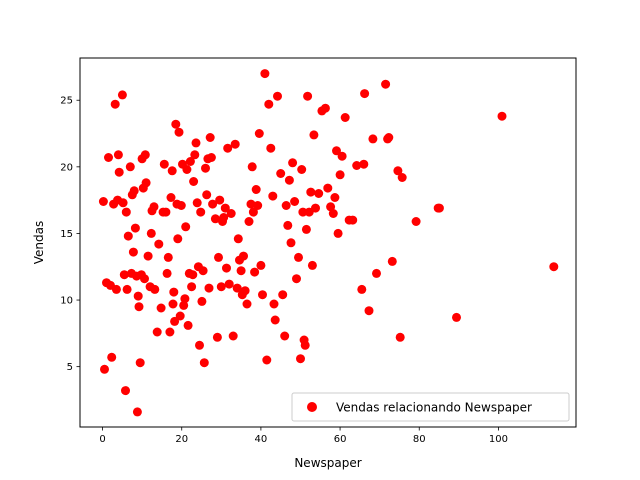 Image resolution: width=640 pixels, height=480 pixels. What do you see at coordinates (303, 436) in the screenshot?
I see `x-axis-ticks: 0 20 40 60 80 100` at bounding box center [303, 436].